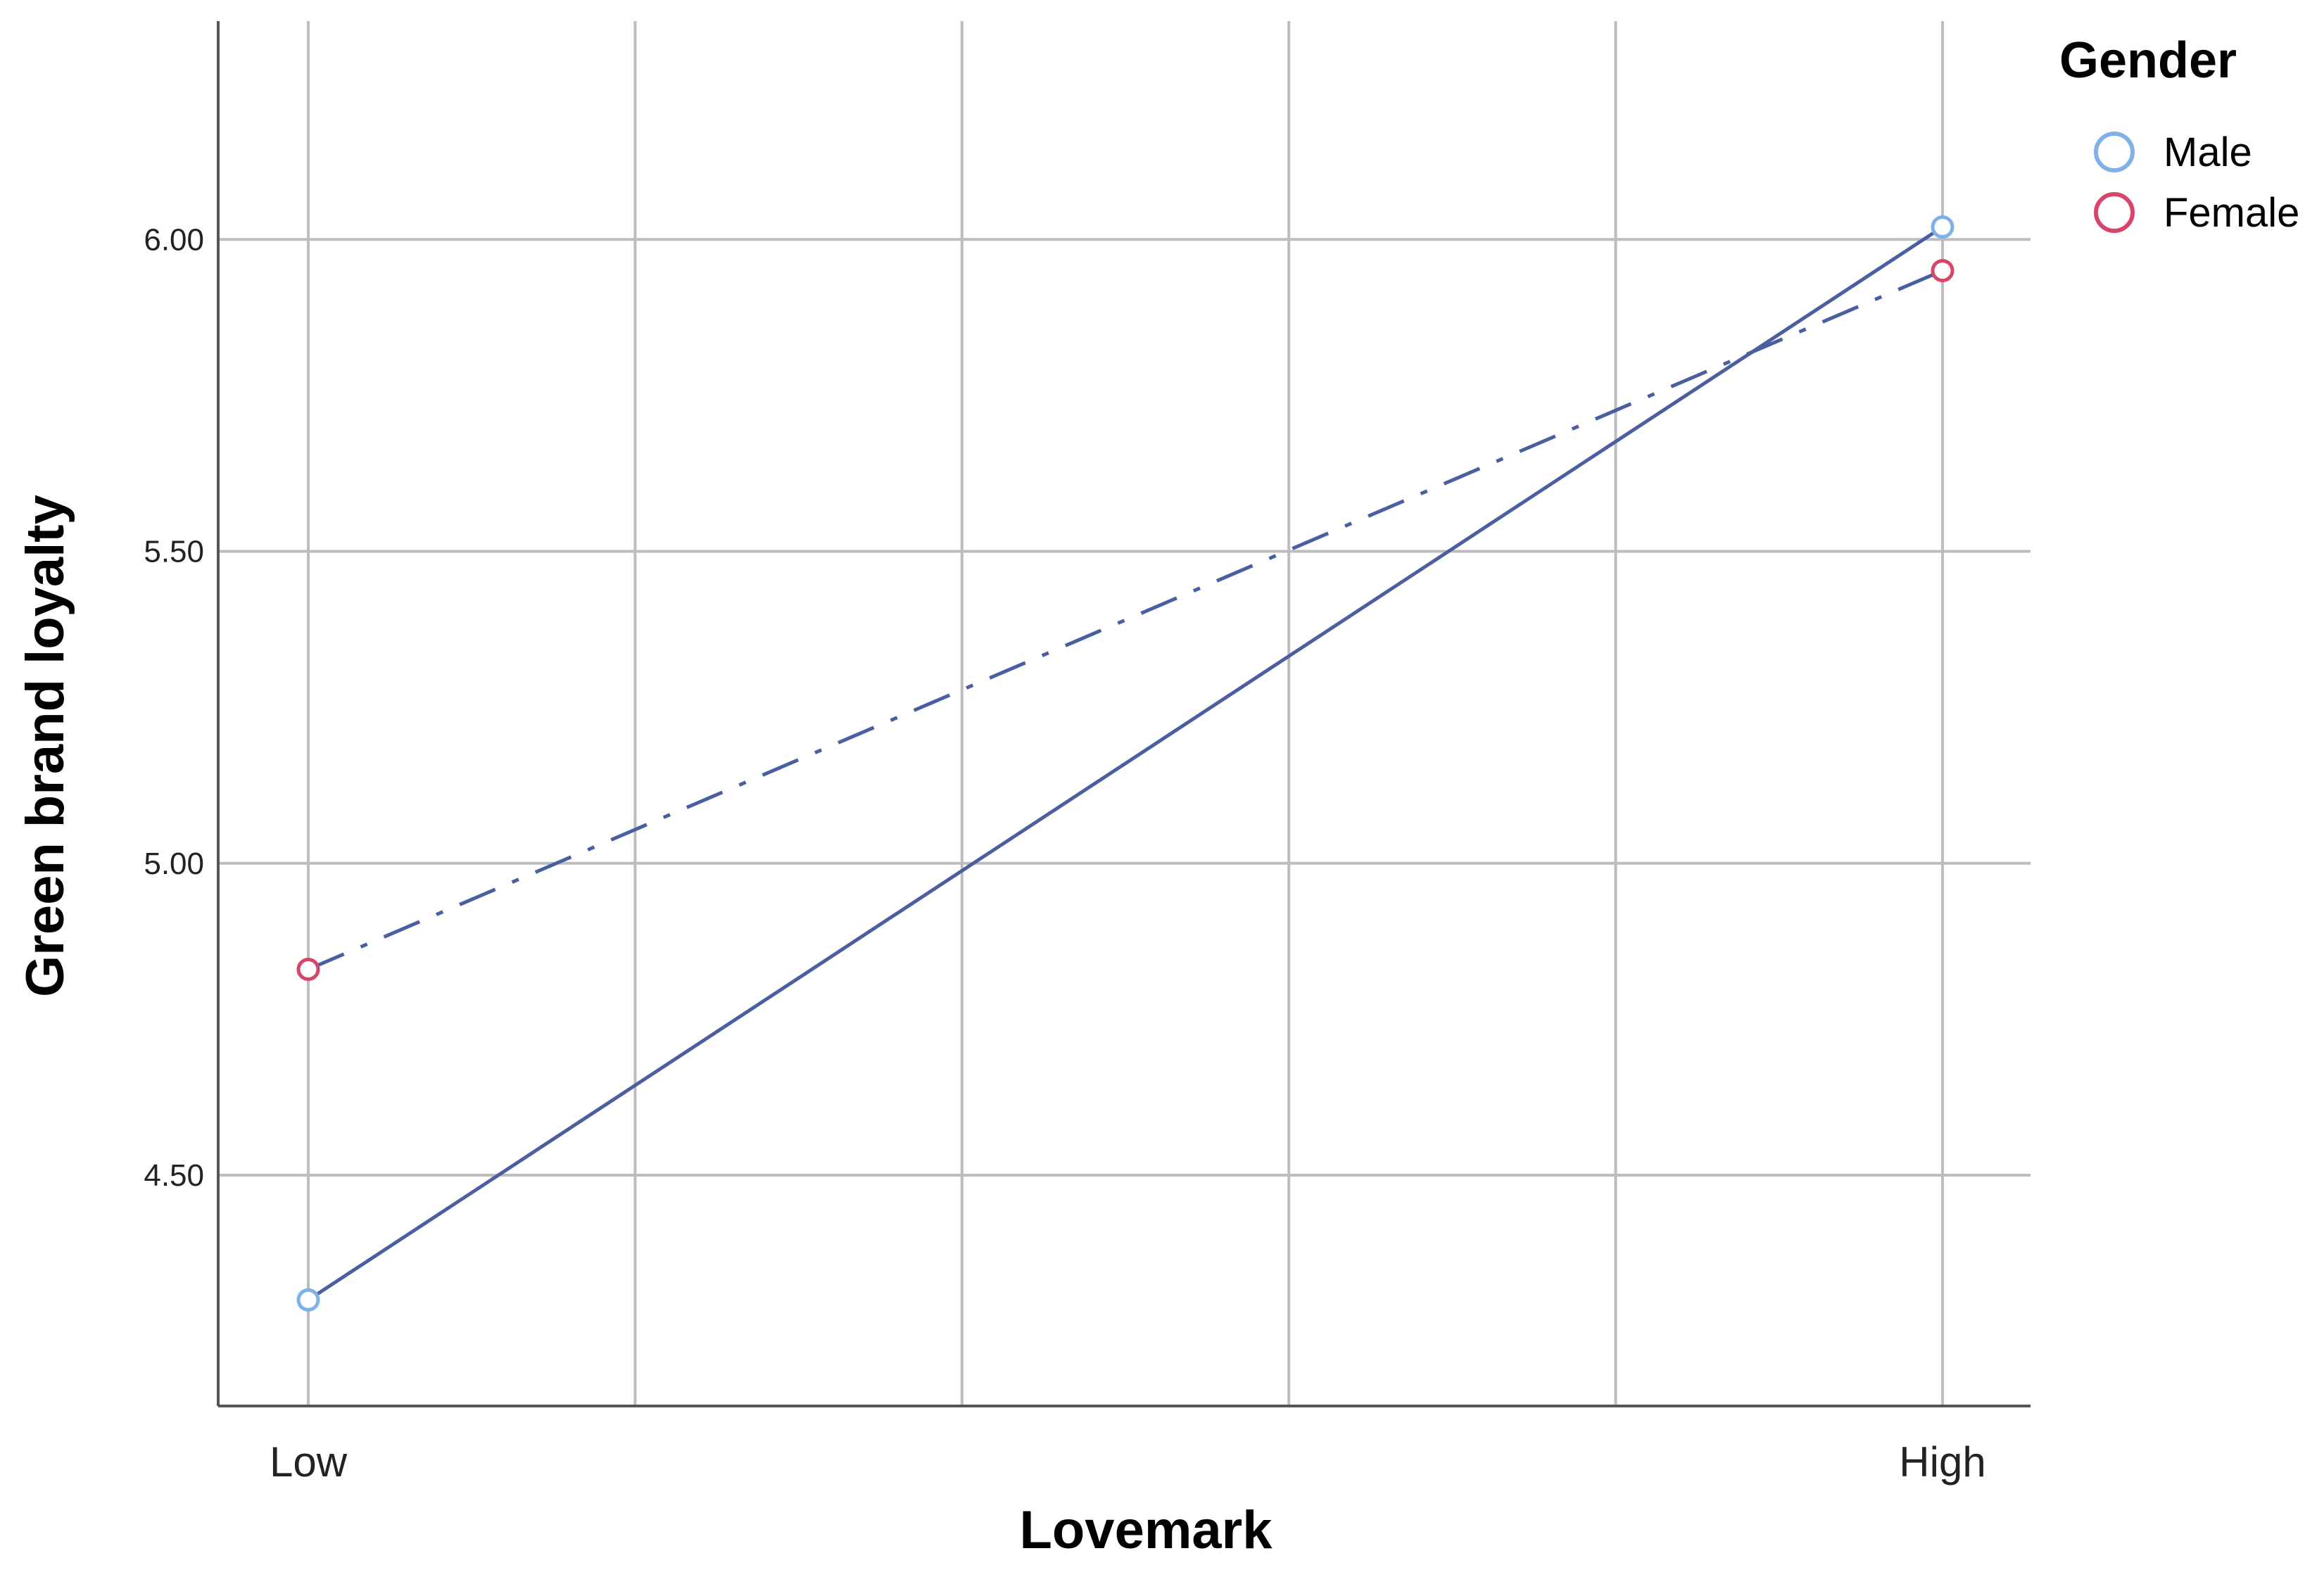  What do you see at coordinates (309, 1462) in the screenshot?
I see `x-tick-label: Low` at bounding box center [309, 1462].